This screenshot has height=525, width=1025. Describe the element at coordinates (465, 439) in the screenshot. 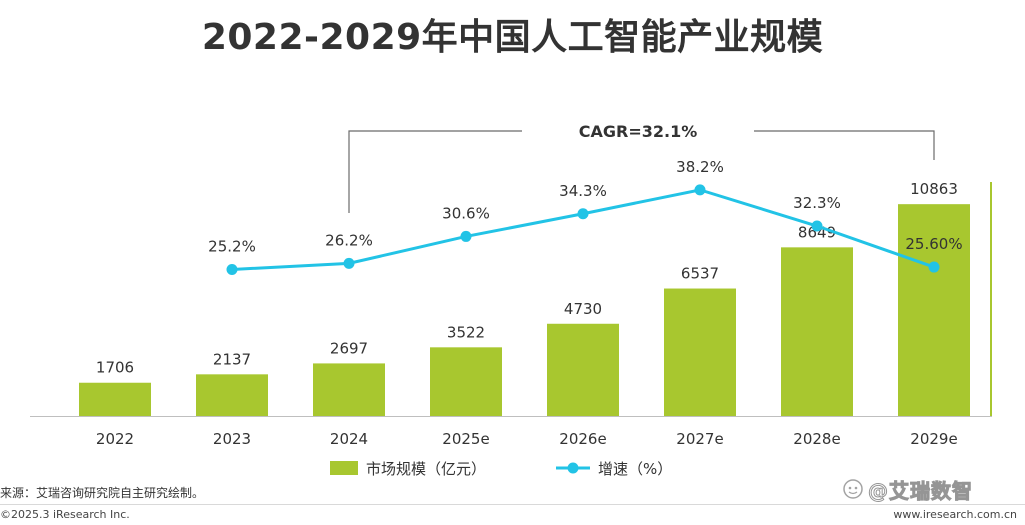

I see `x-tick-label: 2025e` at that location.